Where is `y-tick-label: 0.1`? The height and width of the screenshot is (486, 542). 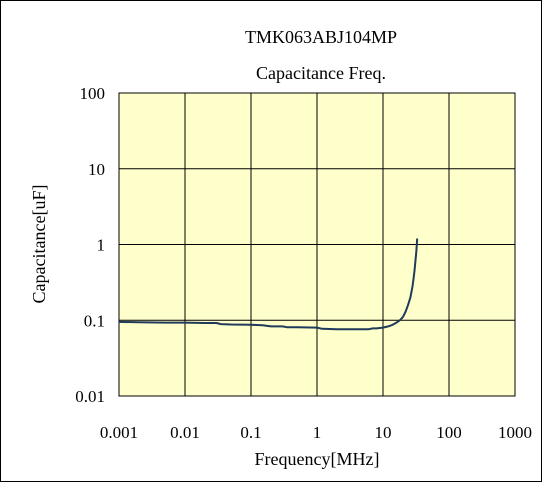 y-tick-label: 0.1 is located at coordinates (94, 320).